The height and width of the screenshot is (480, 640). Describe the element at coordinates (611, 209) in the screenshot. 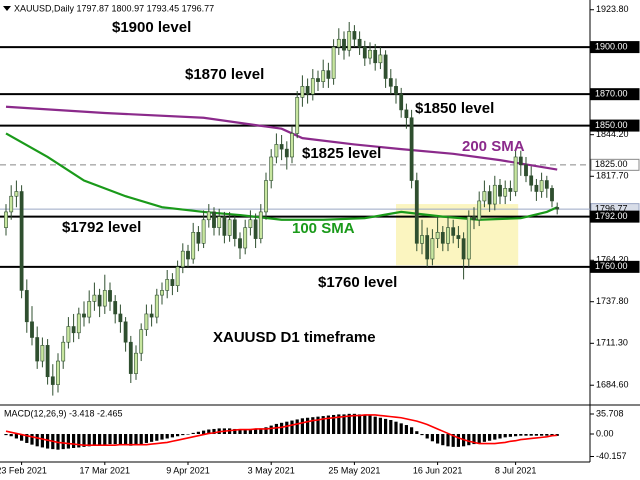

I see `price-level-label: 1796.77` at that location.